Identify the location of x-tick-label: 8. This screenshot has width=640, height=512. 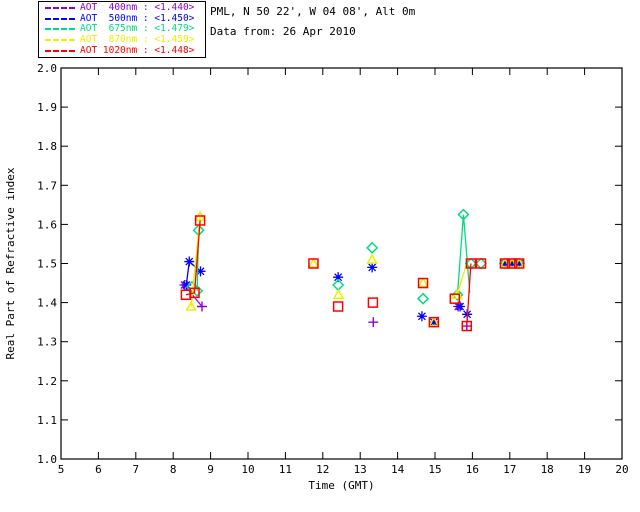
(173, 469).